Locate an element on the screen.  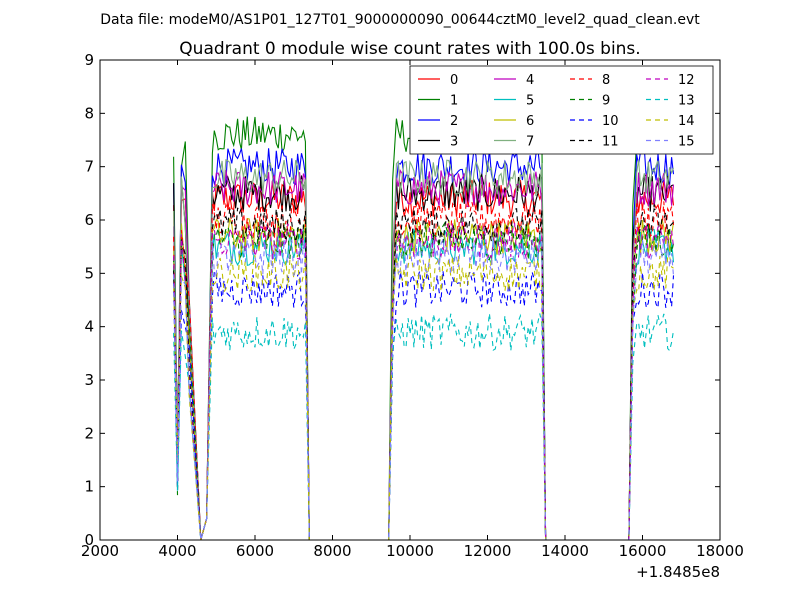
legend-label-5: 5 is located at coordinates (530, 101).